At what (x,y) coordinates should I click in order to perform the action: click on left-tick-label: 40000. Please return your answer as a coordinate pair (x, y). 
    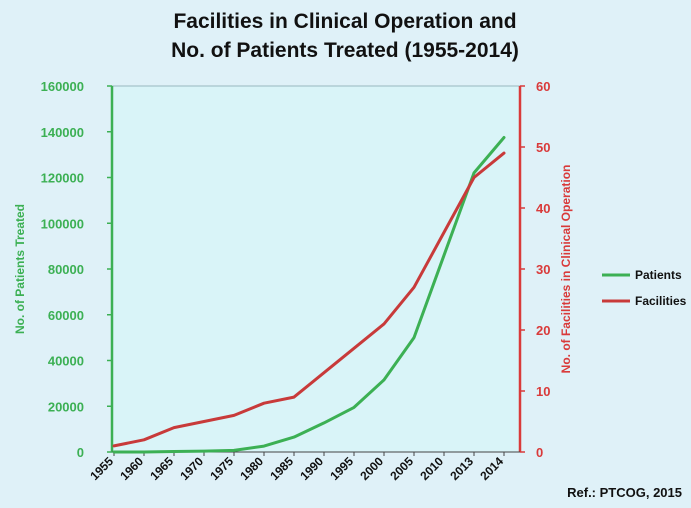
    Looking at the image, I should click on (66, 361).